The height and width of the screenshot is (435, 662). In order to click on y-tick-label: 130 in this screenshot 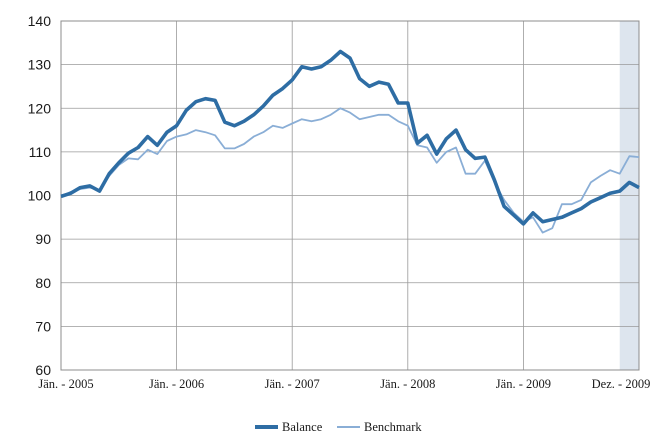, I will do `click(40, 65)`.